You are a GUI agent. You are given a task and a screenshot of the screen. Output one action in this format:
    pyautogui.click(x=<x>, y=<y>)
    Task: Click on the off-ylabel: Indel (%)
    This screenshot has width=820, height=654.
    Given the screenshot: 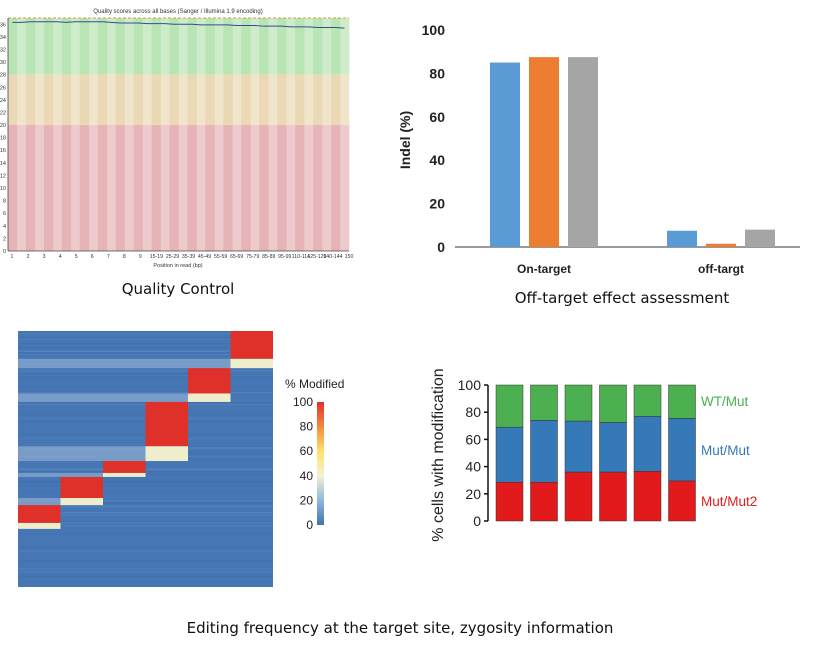 What is the action you would take?
    pyautogui.click(x=405, y=140)
    